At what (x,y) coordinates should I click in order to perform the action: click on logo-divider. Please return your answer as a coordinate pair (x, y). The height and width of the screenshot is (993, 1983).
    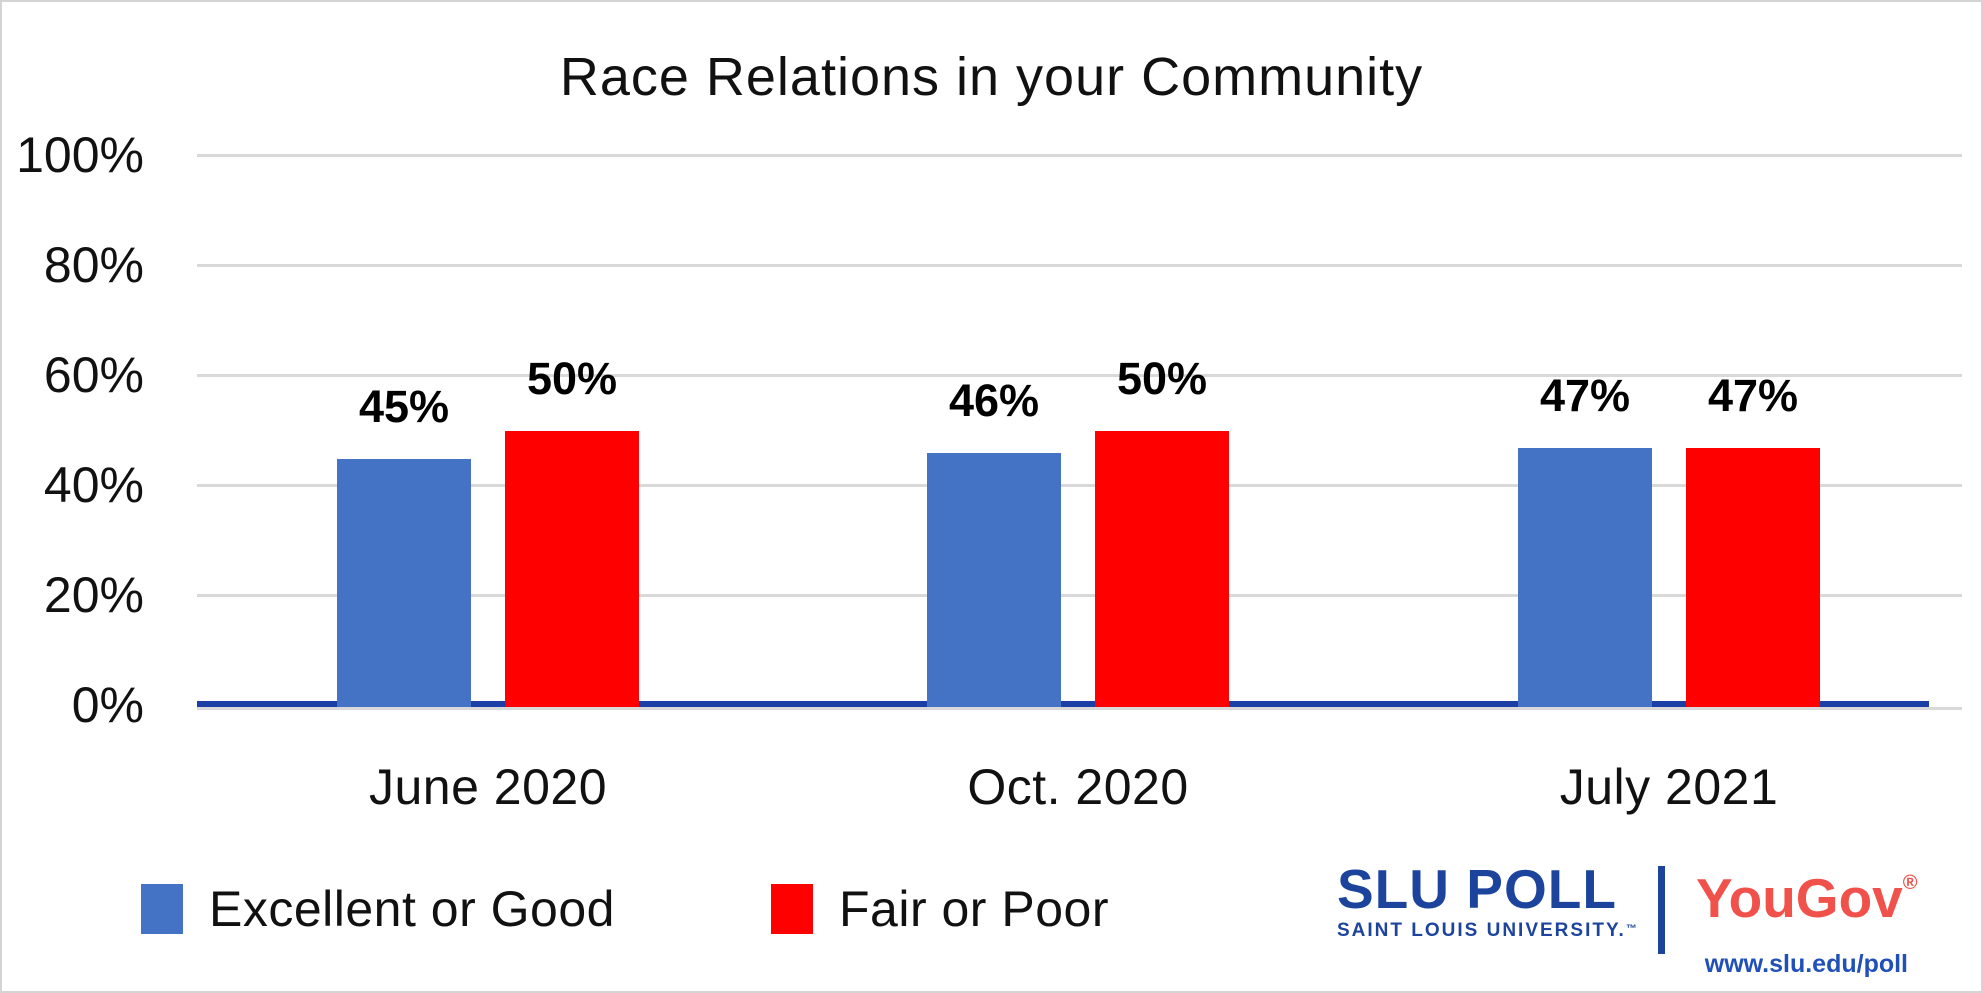
    Looking at the image, I should click on (1661, 910).